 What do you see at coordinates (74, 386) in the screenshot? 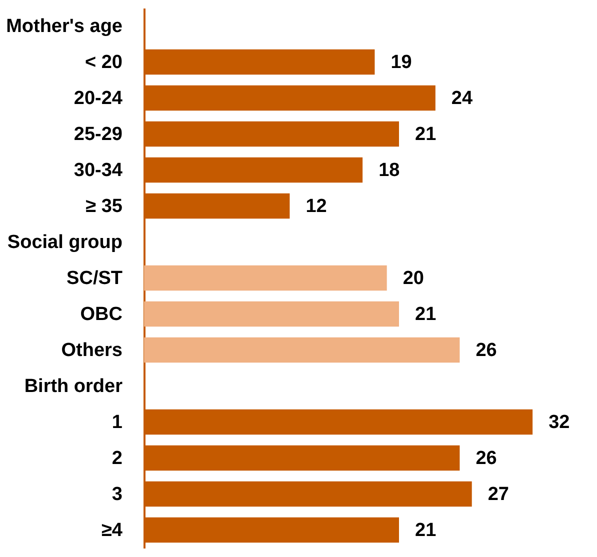
I see `y-tick-label: Birth order` at bounding box center [74, 386].